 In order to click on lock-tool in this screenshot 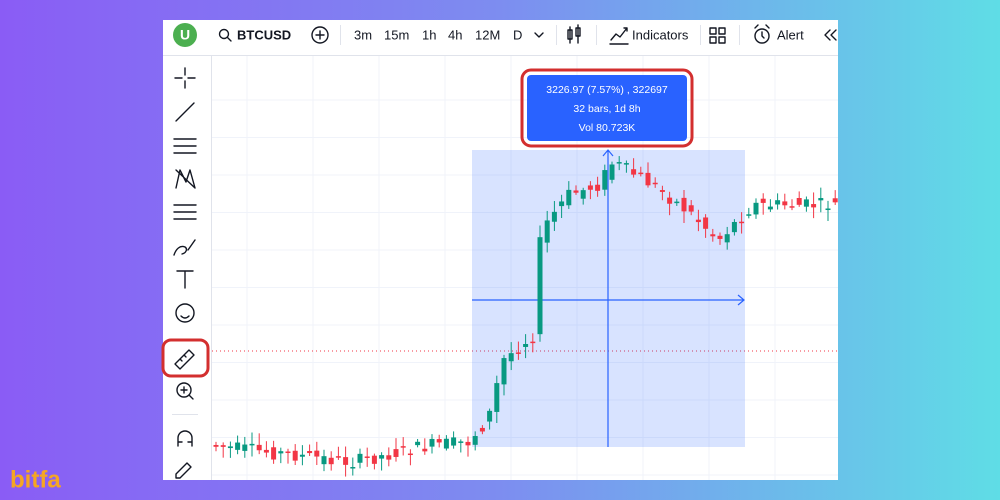, I will do `click(183, 470)`.